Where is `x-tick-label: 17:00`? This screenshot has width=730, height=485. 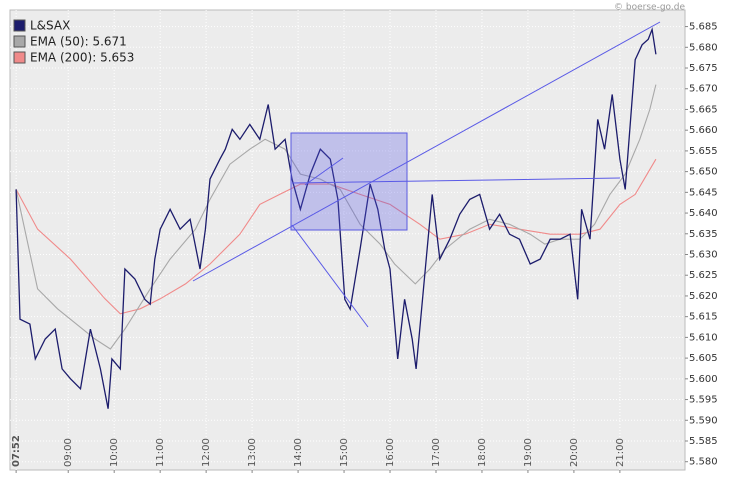
x-tick-label: 17:00 is located at coordinates (436, 452).